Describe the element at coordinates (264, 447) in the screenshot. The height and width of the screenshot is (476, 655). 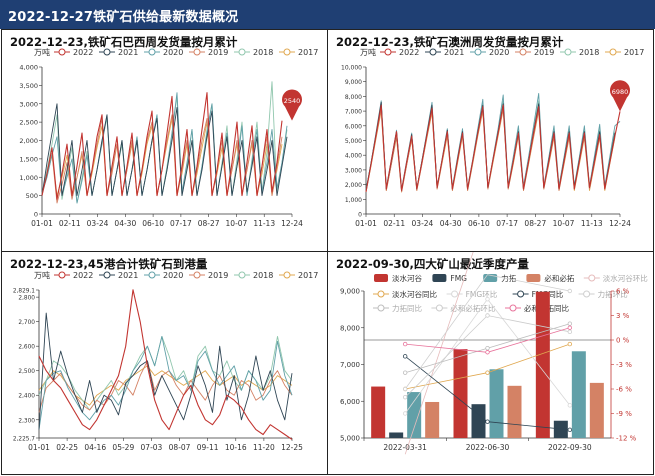
I see `x-tick-label: 11-20` at that location.